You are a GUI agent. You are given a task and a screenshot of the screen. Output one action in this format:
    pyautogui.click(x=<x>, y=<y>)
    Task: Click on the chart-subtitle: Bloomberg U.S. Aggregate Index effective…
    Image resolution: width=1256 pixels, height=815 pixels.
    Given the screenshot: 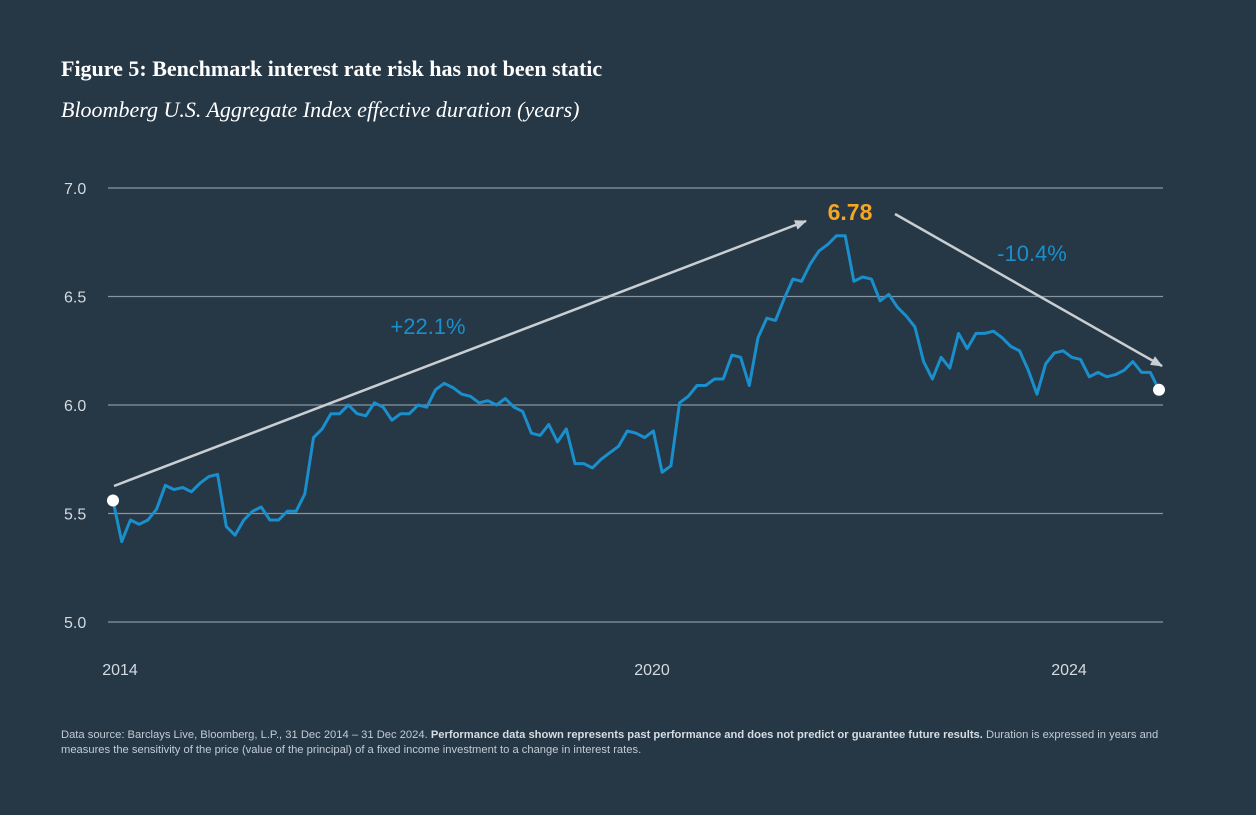 What is the action you would take?
    pyautogui.click(x=320, y=109)
    